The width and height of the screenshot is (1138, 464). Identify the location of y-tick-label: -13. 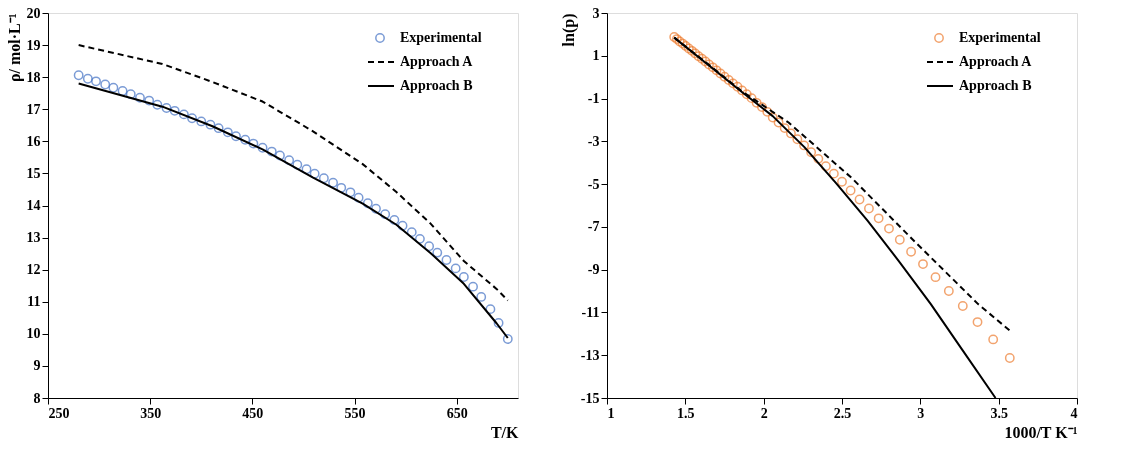
(590, 355).